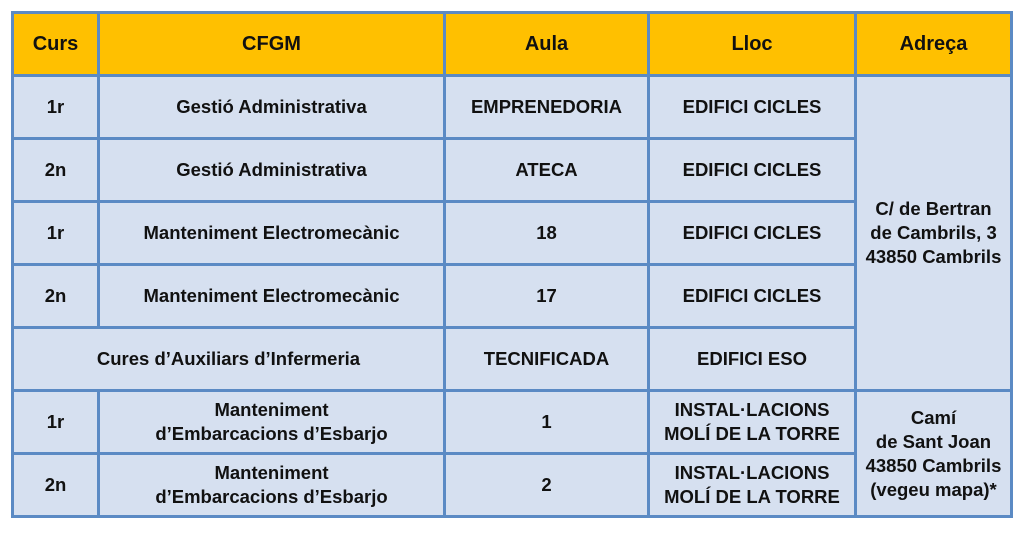 This screenshot has width=1024, height=555. I want to click on header-curs: Curs, so click(55, 44).